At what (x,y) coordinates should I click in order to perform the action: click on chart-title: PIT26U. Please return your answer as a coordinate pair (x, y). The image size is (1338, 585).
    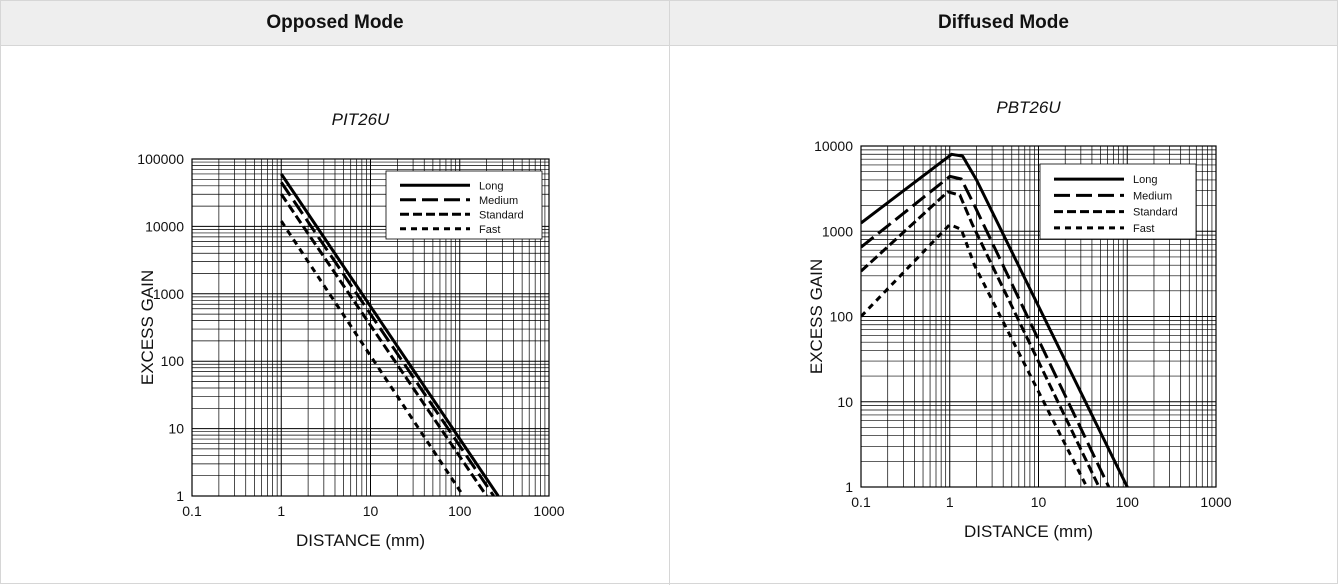
    Looking at the image, I should click on (361, 119).